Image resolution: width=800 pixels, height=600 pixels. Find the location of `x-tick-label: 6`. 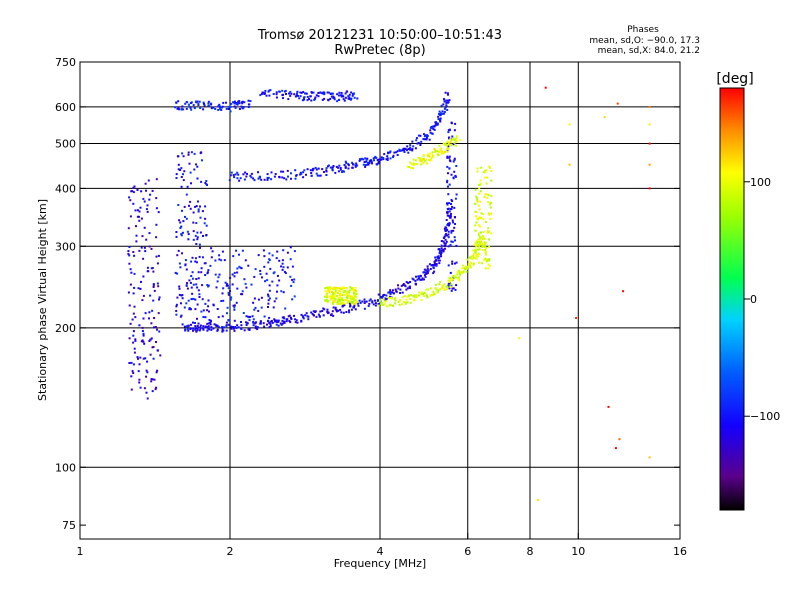

x-tick-label: 6 is located at coordinates (467, 551).